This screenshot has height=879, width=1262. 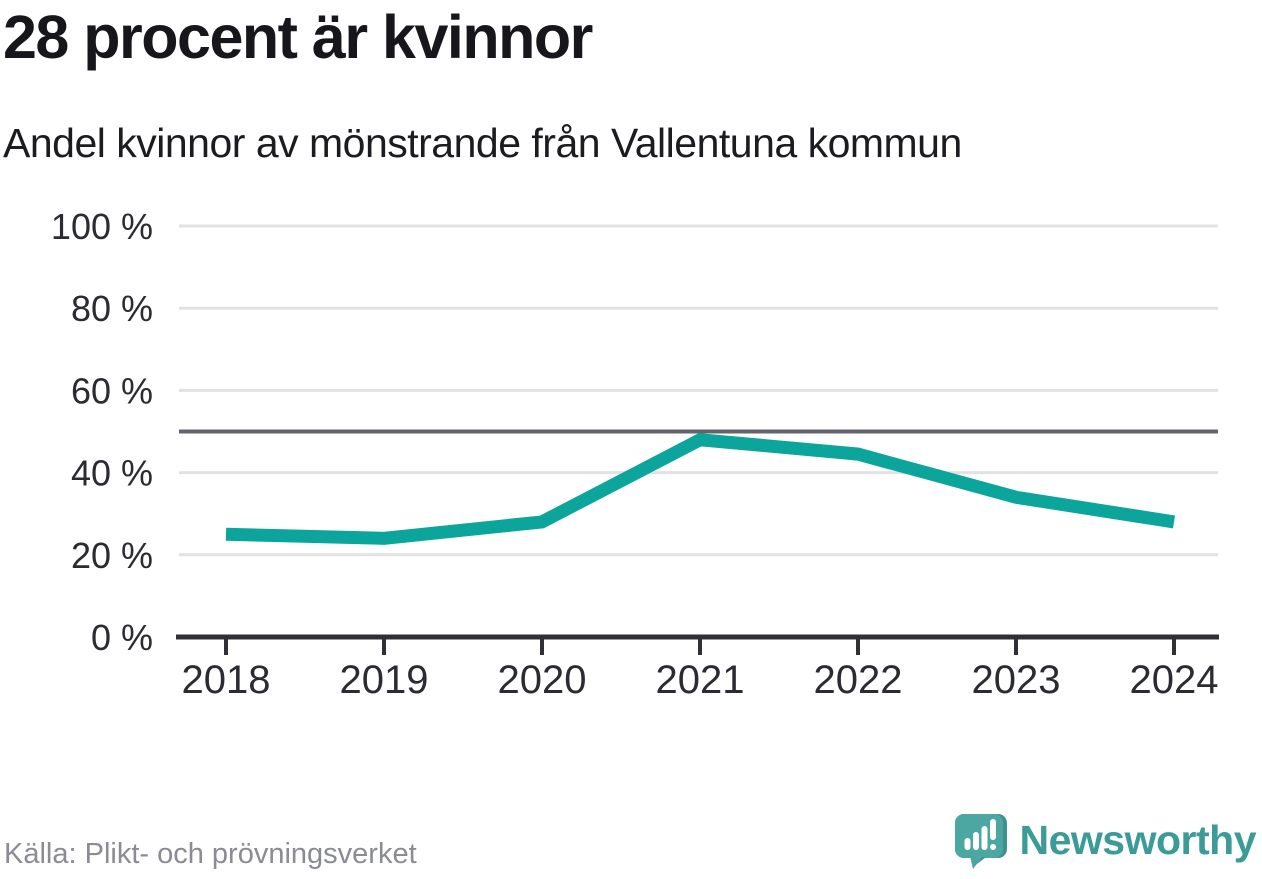 What do you see at coordinates (112, 555) in the screenshot?
I see `svg-text: 20 %` at bounding box center [112, 555].